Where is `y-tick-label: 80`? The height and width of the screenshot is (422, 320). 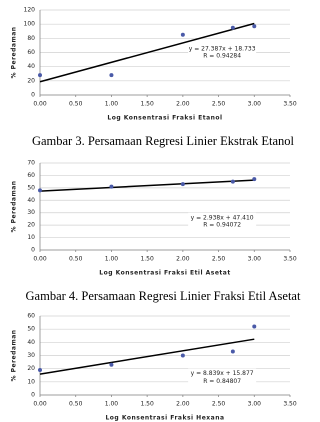 y-tick-label: 80 is located at coordinates (31, 38).